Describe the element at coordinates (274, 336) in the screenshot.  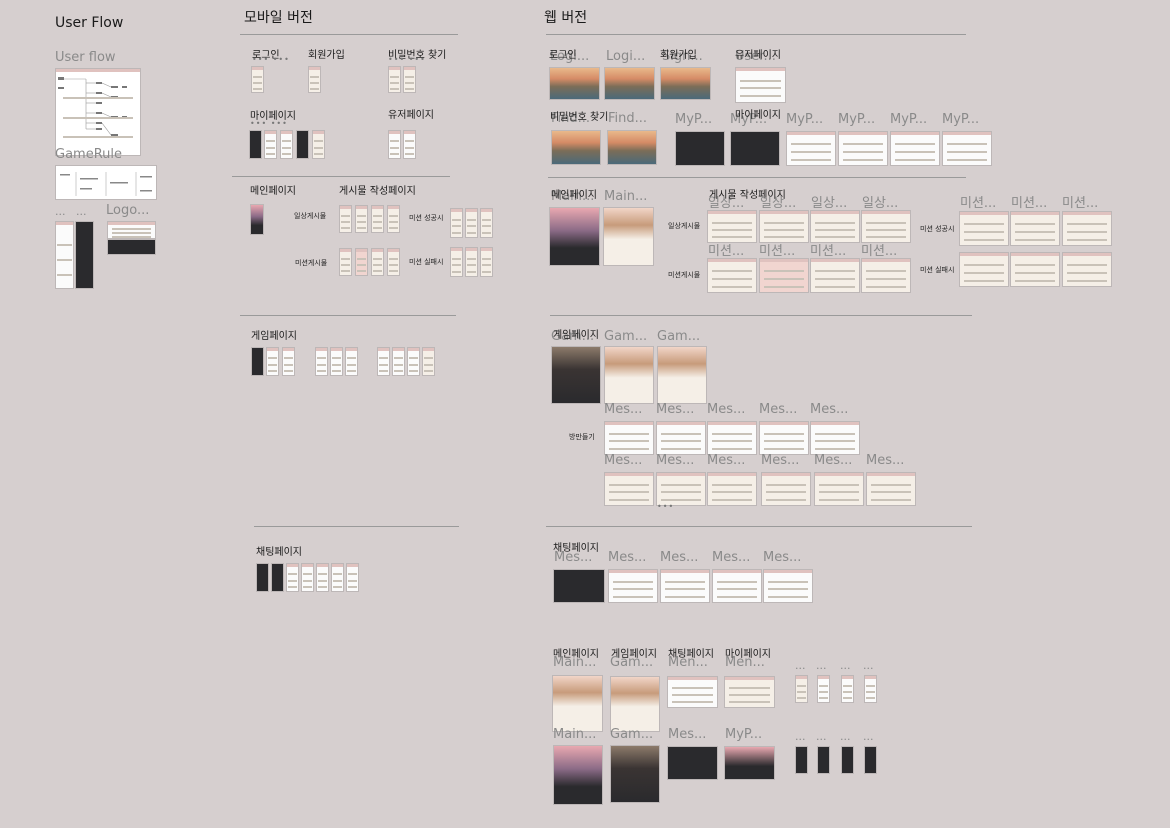
I see `m-gamepage-label: 게임페이지` at that location.